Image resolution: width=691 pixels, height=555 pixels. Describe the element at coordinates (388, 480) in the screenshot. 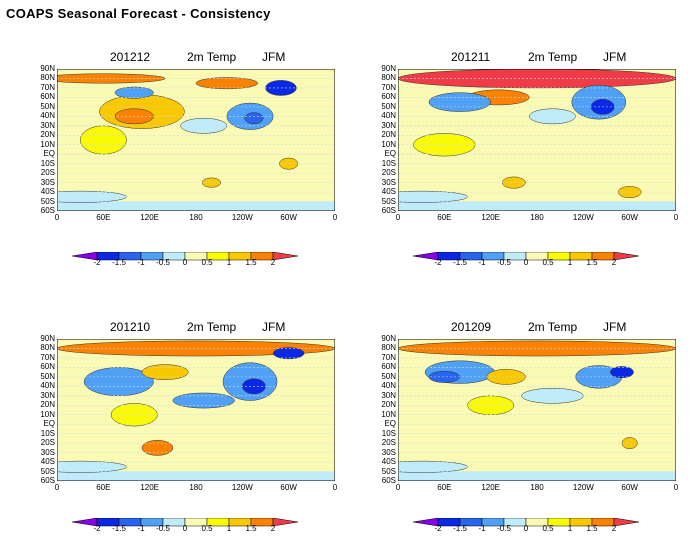

I see `lat-label: 60S` at that location.